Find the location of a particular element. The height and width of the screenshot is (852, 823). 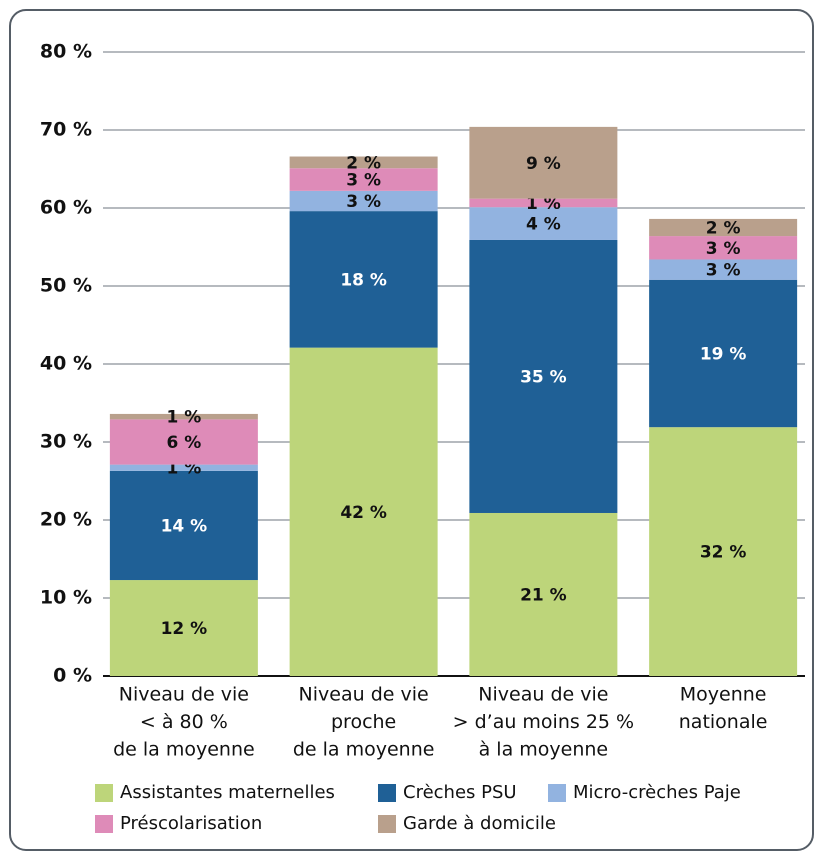

x-tick-label: nationale is located at coordinates (723, 722).